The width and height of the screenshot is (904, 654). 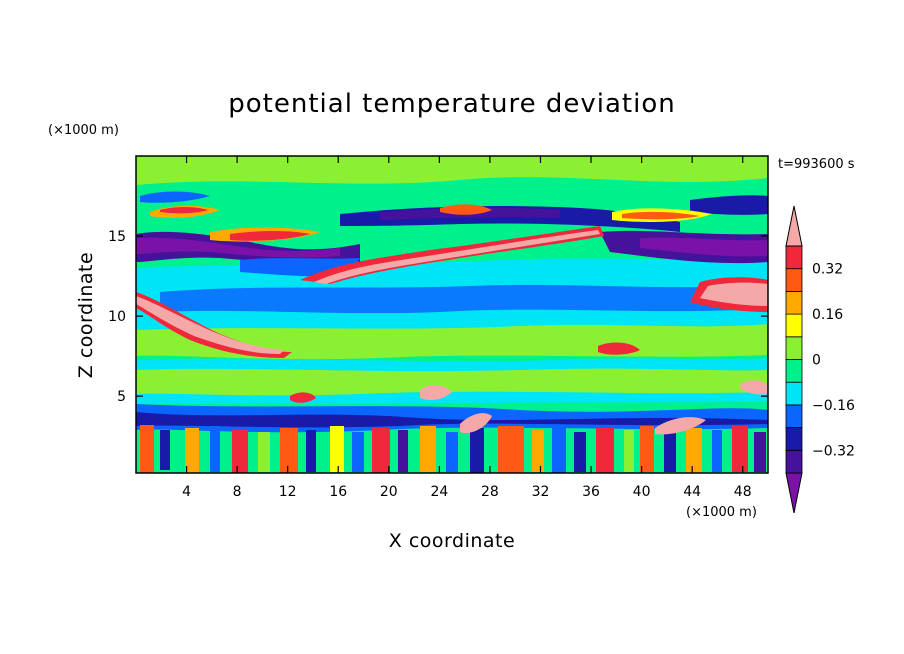 What do you see at coordinates (186, 492) in the screenshot?
I see `x-tick-label: 4` at bounding box center [186, 492].